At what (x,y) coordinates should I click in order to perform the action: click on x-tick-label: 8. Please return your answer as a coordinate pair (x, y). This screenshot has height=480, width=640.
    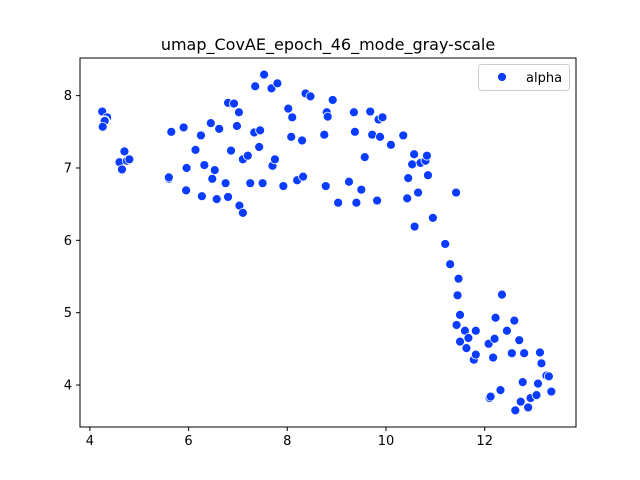
    Looking at the image, I should click on (287, 441).